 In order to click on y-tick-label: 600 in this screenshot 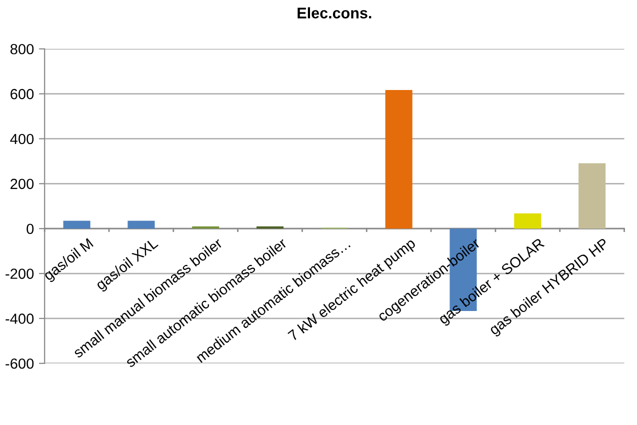, I will do `click(22, 94)`.